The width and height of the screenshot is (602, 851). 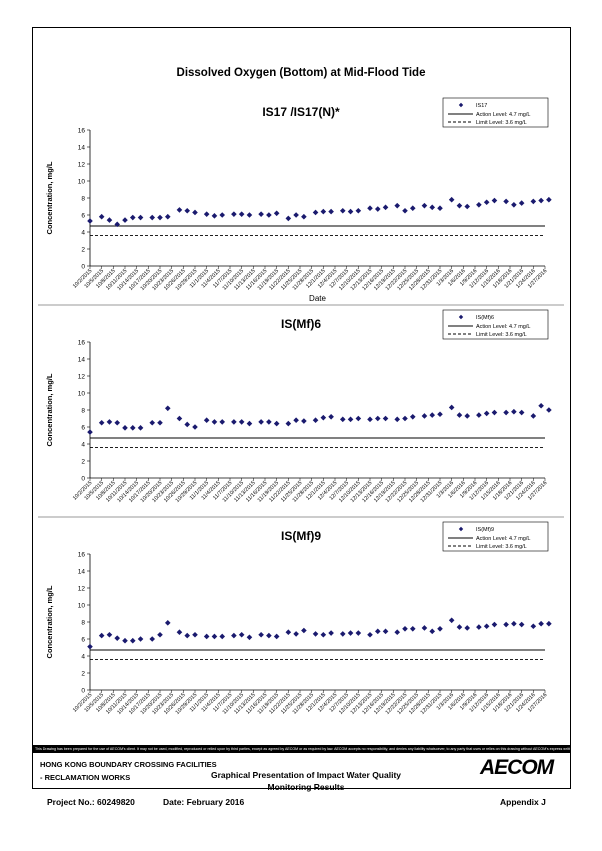 What do you see at coordinates (306, 787) in the screenshot?
I see `document-title-line-2: Monitoring Results` at bounding box center [306, 787].